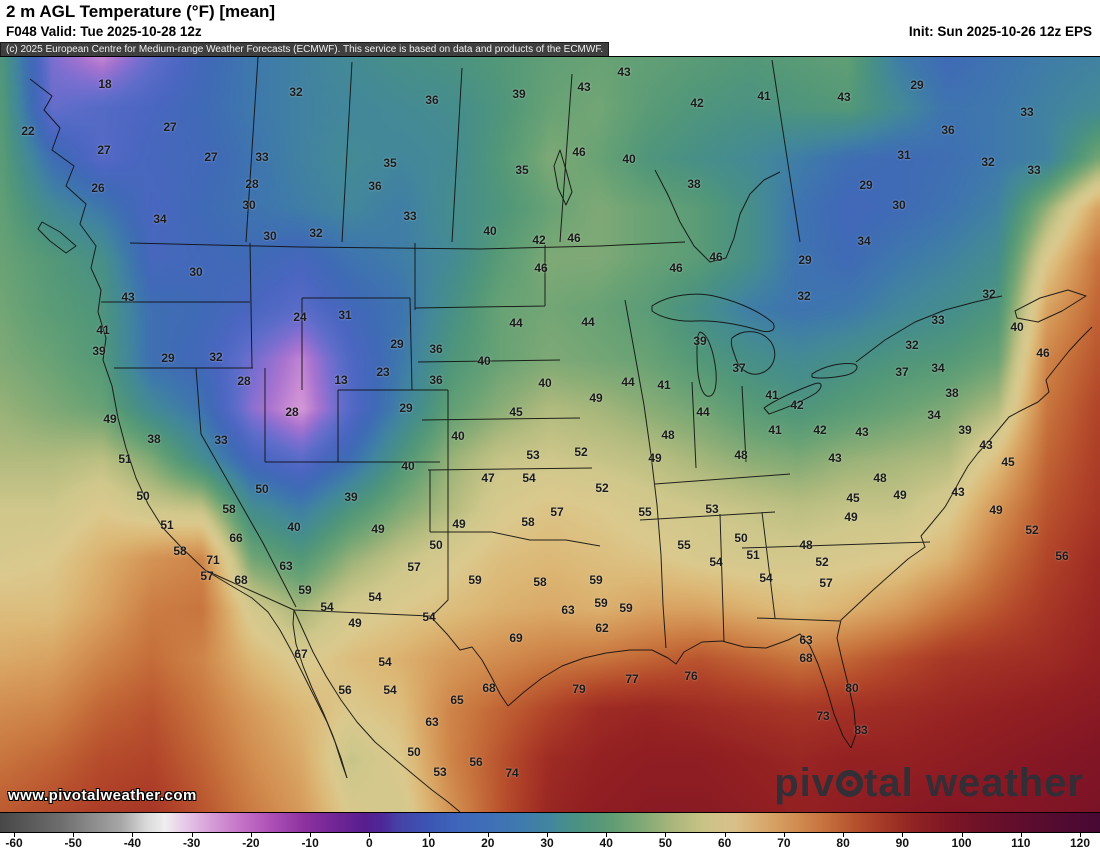 This screenshot has height=850, width=1100. Describe the element at coordinates (14, 843) in the screenshot. I see `colorbar-tick-label: -60` at that location.